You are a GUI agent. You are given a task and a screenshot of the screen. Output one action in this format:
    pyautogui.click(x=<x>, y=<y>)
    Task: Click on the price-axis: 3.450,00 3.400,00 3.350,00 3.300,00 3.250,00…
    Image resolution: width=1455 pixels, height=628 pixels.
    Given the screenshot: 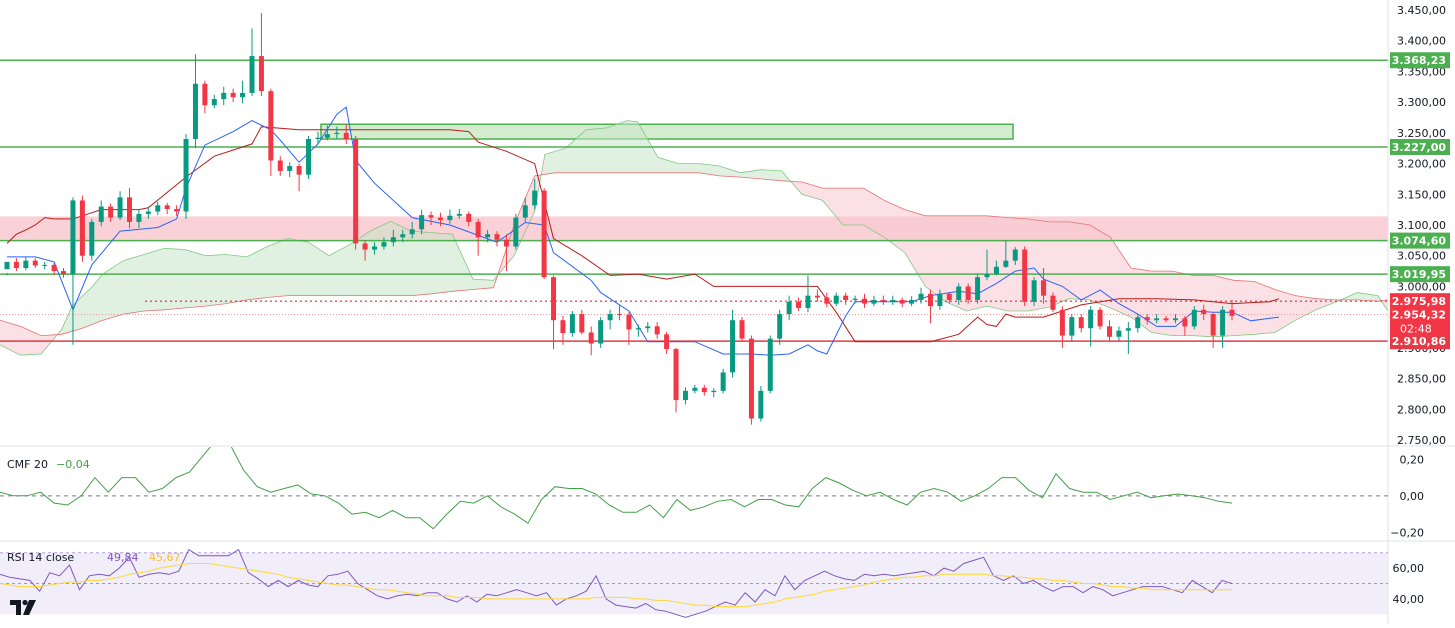 What is the action you would take?
    pyautogui.click(x=1418, y=312)
    